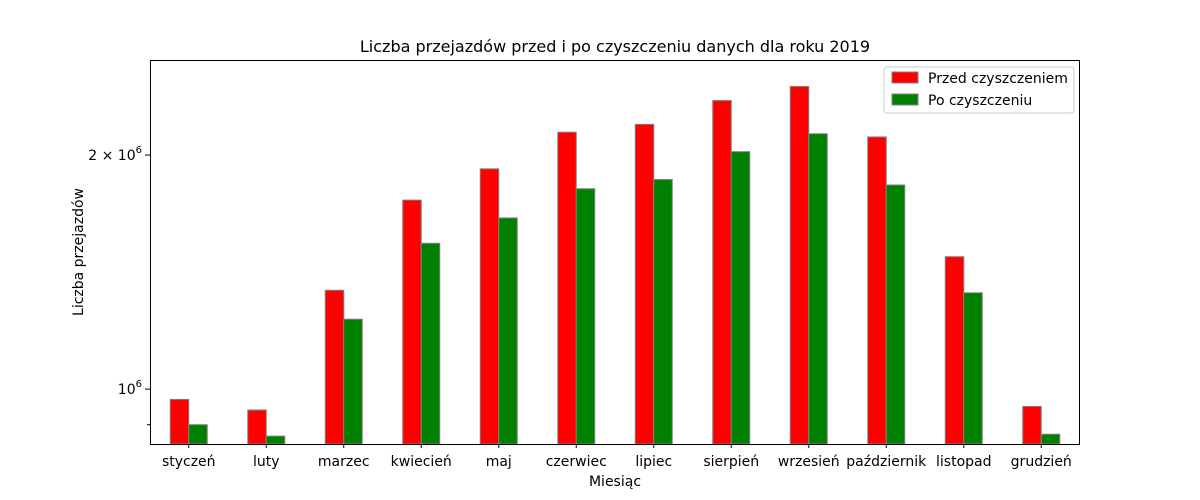  Describe the element at coordinates (576, 462) in the screenshot. I see `x-tick-label-5: czerwiec` at that location.